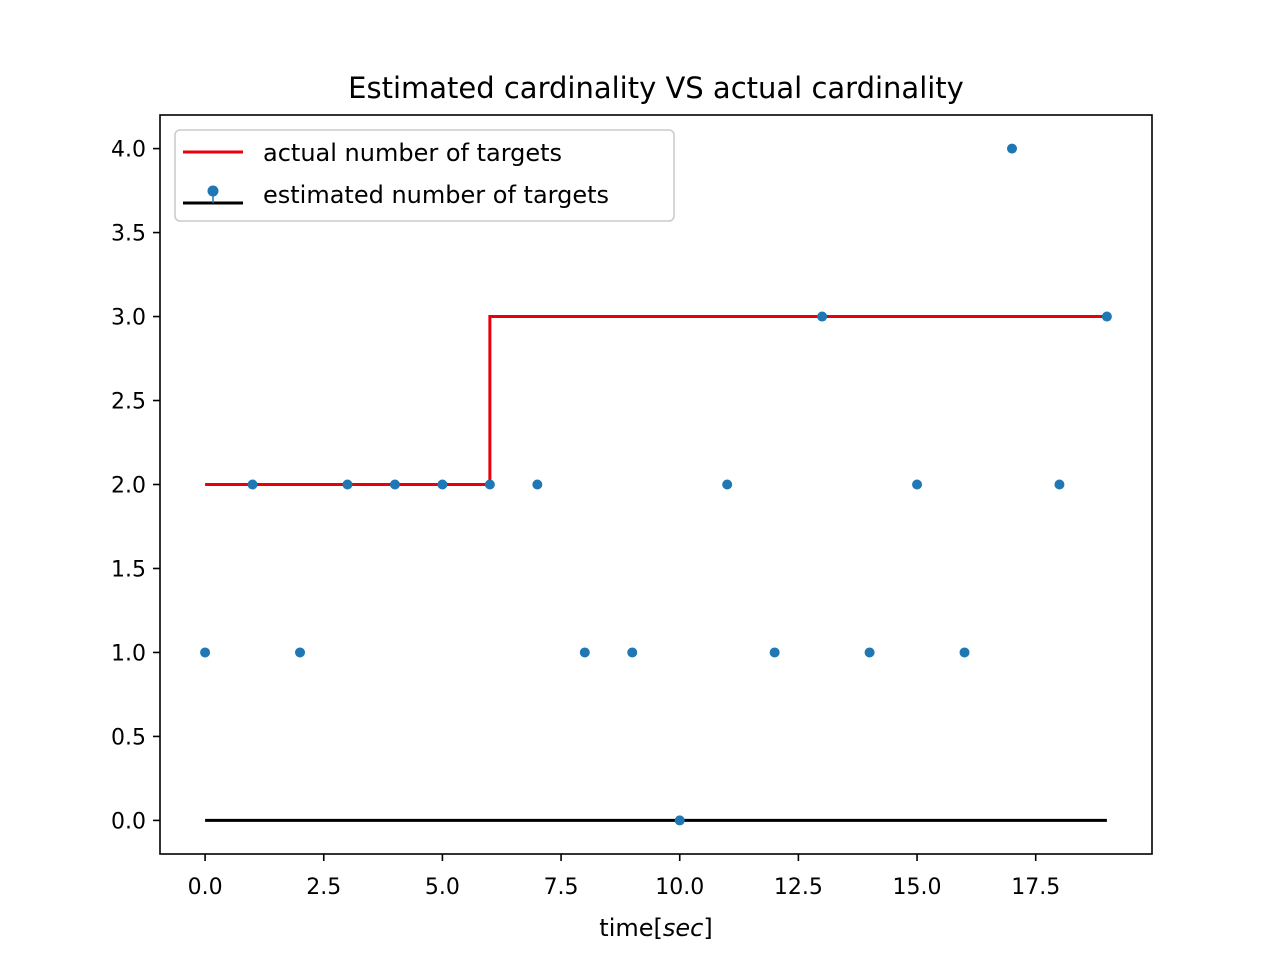 The image size is (1280, 960). What do you see at coordinates (412, 153) in the screenshot?
I see `legend-label-actual: actual number of targets` at bounding box center [412, 153].